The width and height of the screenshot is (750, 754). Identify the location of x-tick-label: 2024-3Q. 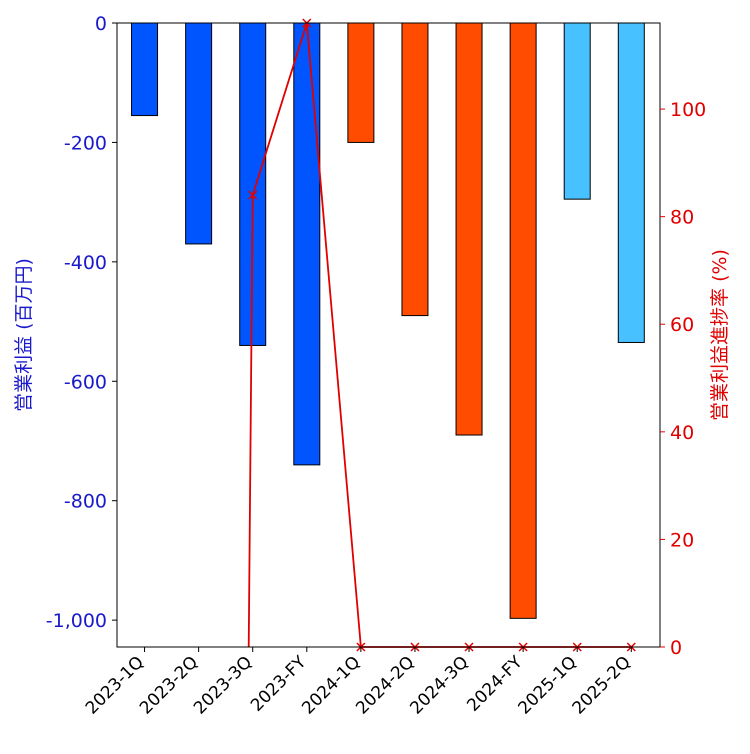
(439, 685).